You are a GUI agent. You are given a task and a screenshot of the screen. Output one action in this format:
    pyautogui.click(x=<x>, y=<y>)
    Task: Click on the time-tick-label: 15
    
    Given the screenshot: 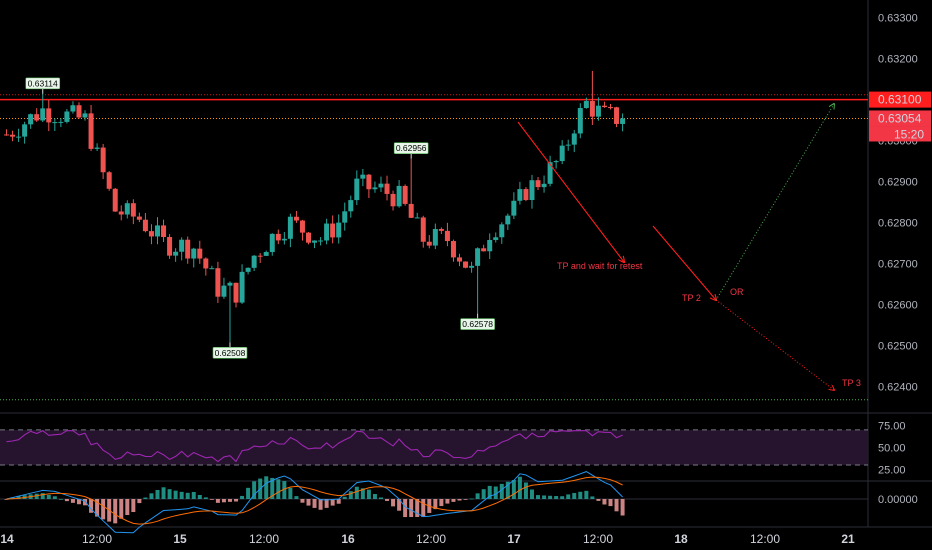 What is the action you would take?
    pyautogui.click(x=180, y=539)
    